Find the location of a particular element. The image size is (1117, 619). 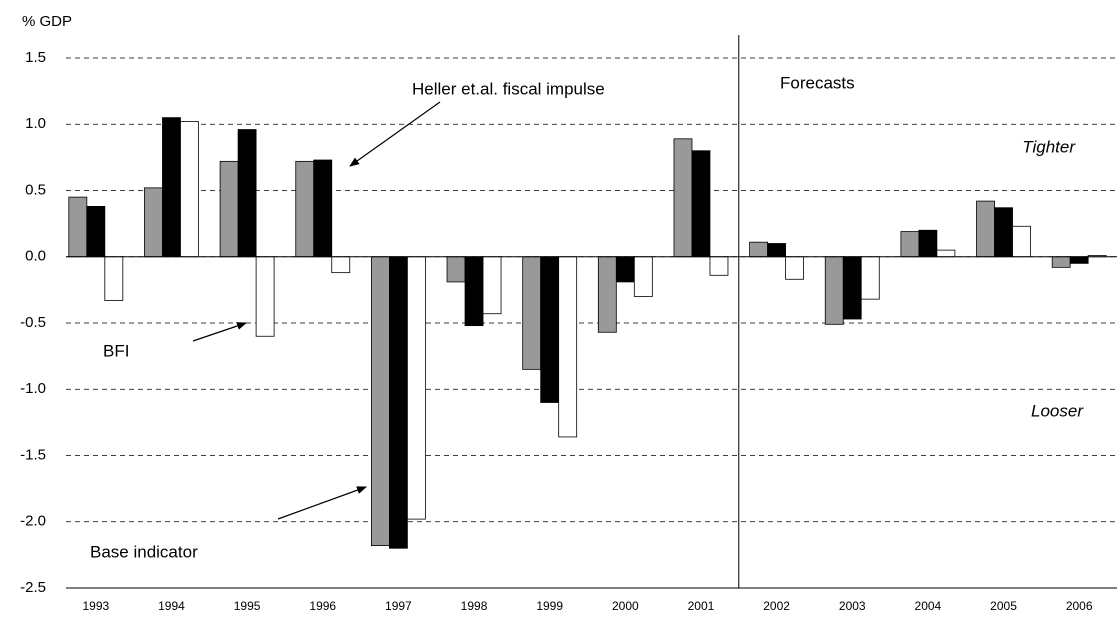

x-tick-label: 1996 is located at coordinates (322, 606).